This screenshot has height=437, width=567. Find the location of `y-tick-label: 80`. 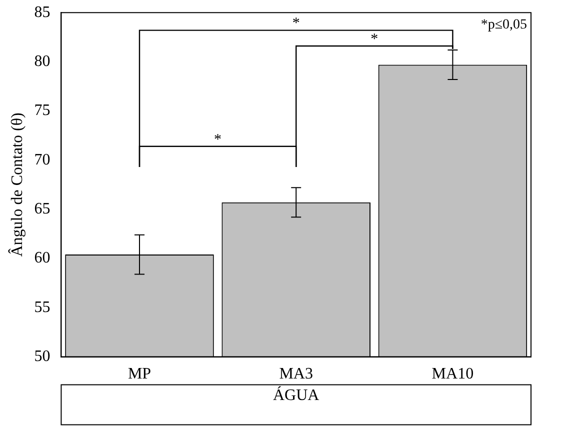

y-tick-label: 80 is located at coordinates (42, 61).